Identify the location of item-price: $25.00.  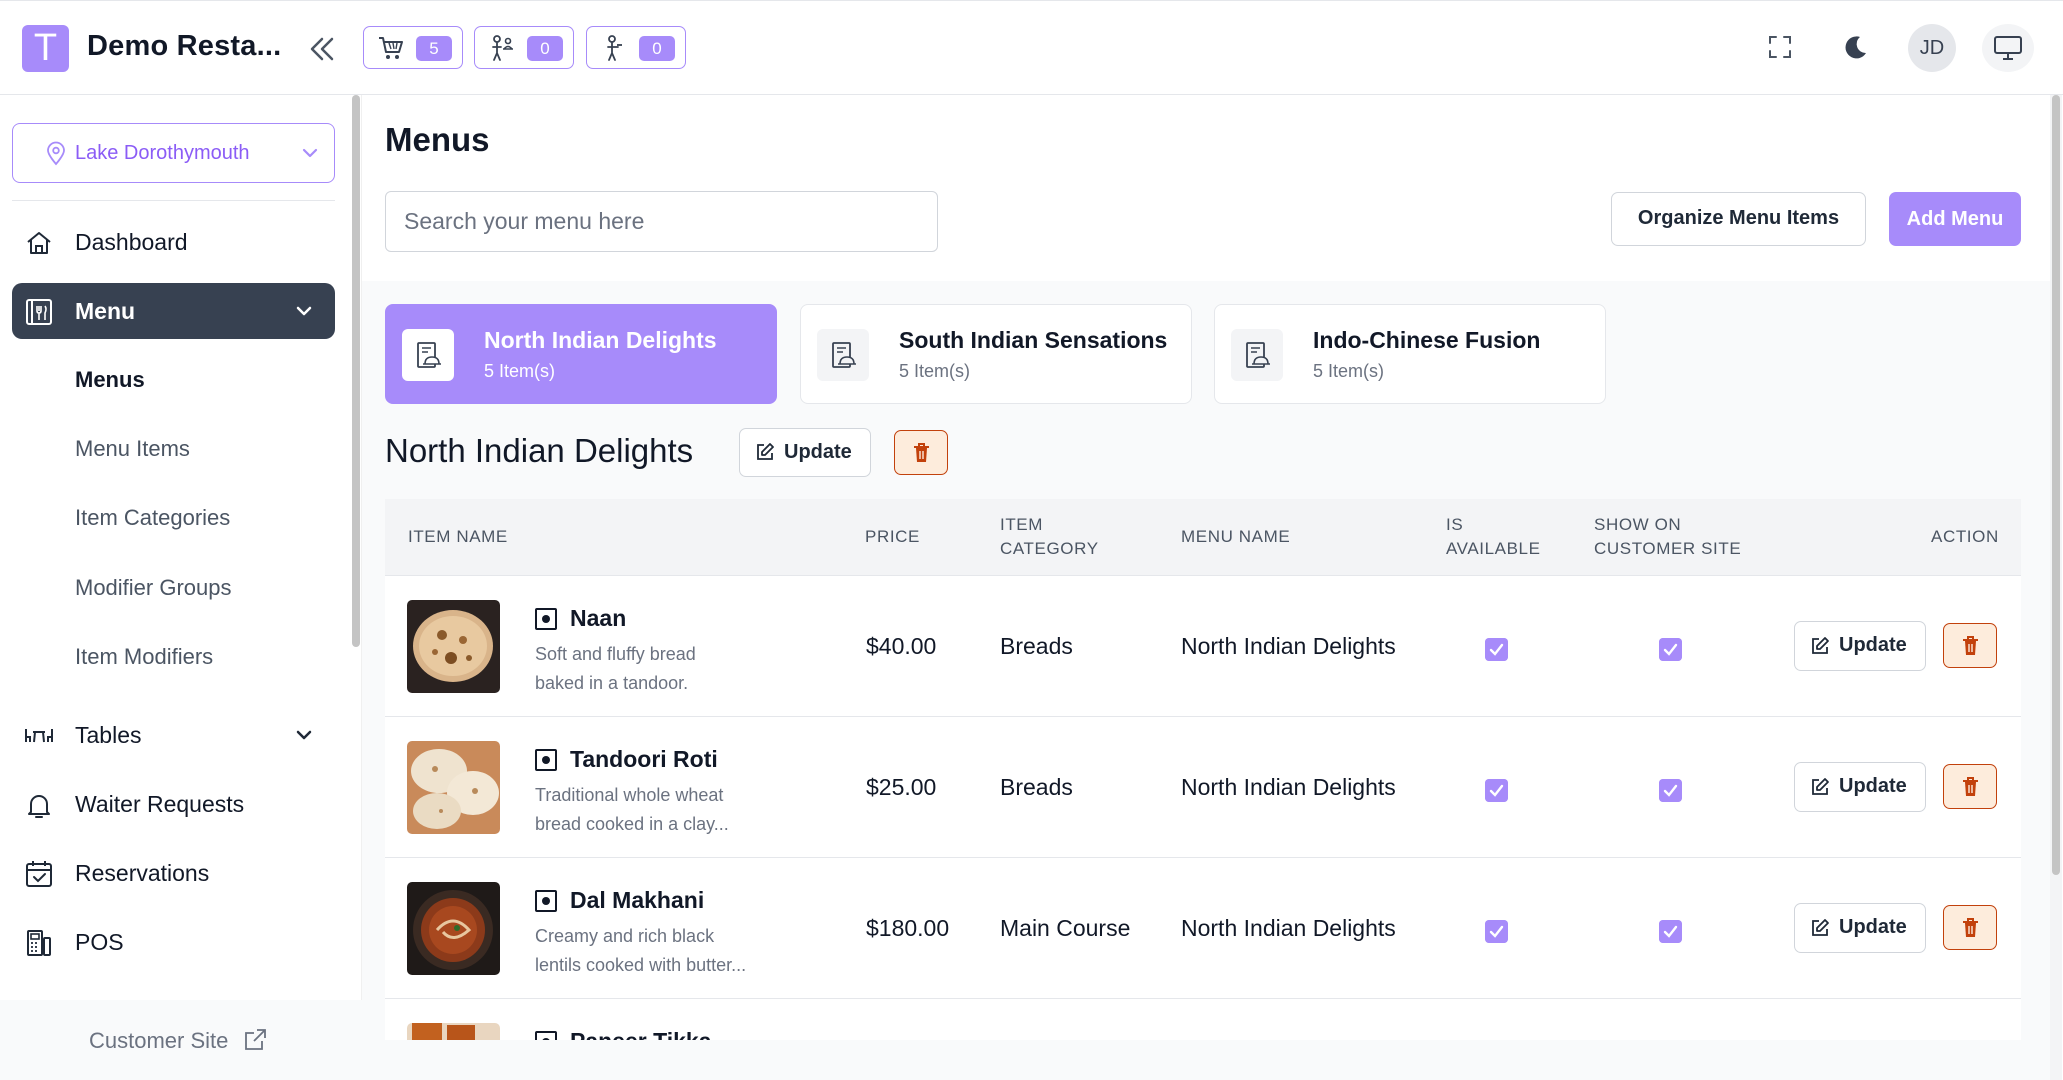
(901, 787).